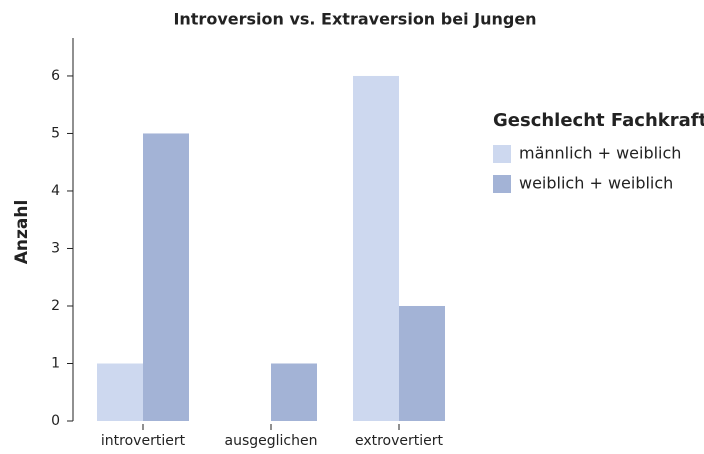 The width and height of the screenshot is (704, 454). I want to click on y-tick-label: 3, so click(55, 248).